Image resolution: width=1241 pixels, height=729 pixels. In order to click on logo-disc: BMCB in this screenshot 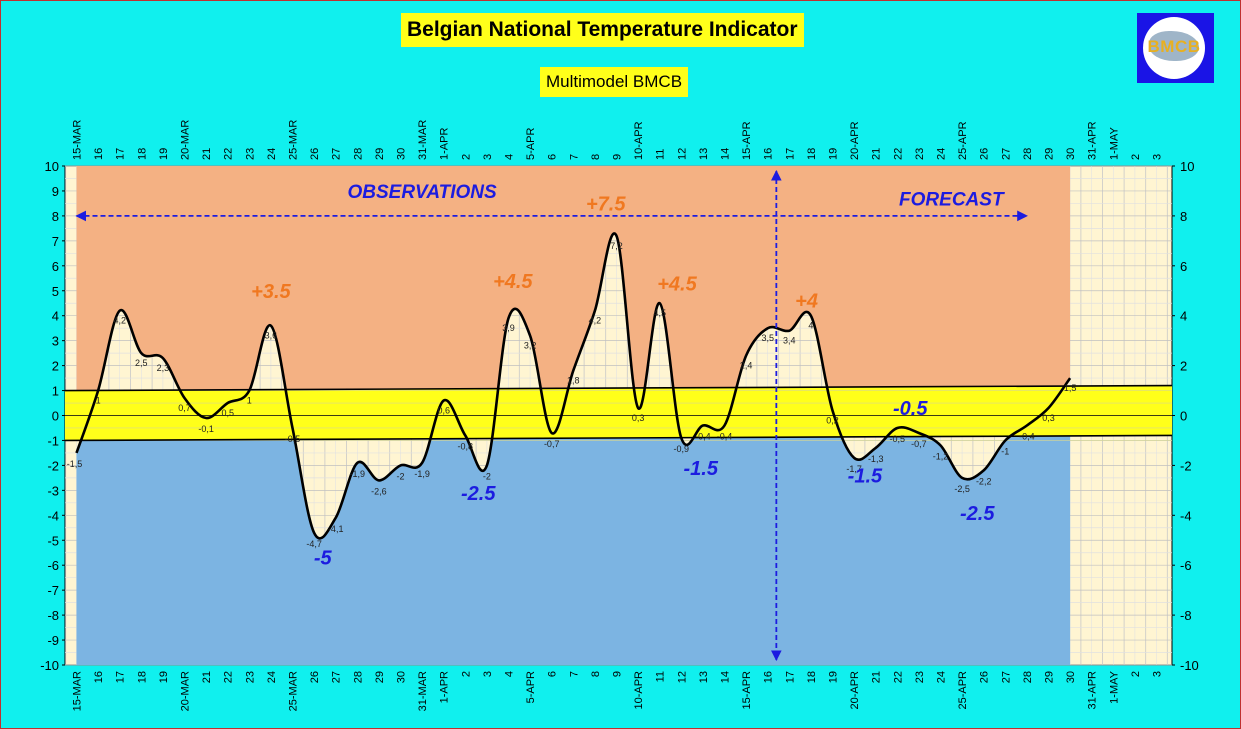, I will do `click(1174, 48)`.